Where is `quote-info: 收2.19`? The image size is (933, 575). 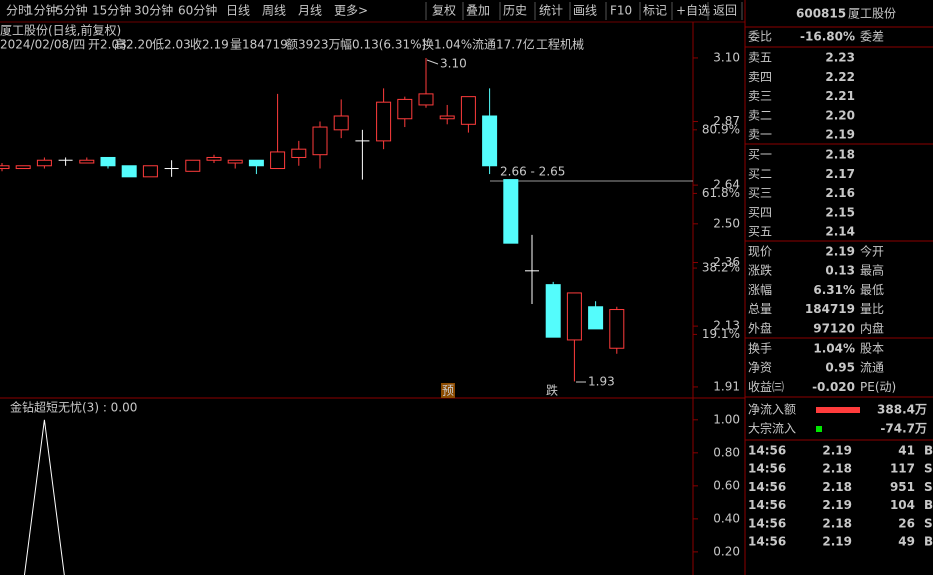 quote-info: 收2.19 is located at coordinates (209, 45).